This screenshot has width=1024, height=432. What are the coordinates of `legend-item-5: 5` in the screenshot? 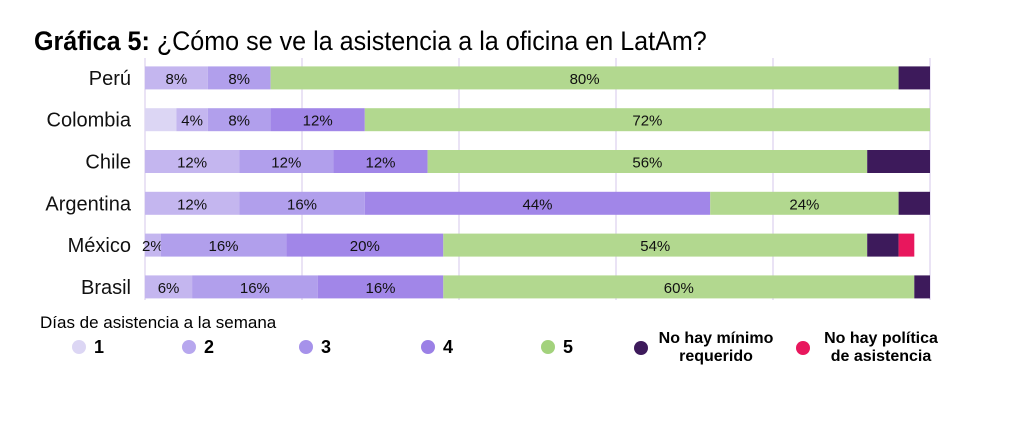 It's located at (557, 347).